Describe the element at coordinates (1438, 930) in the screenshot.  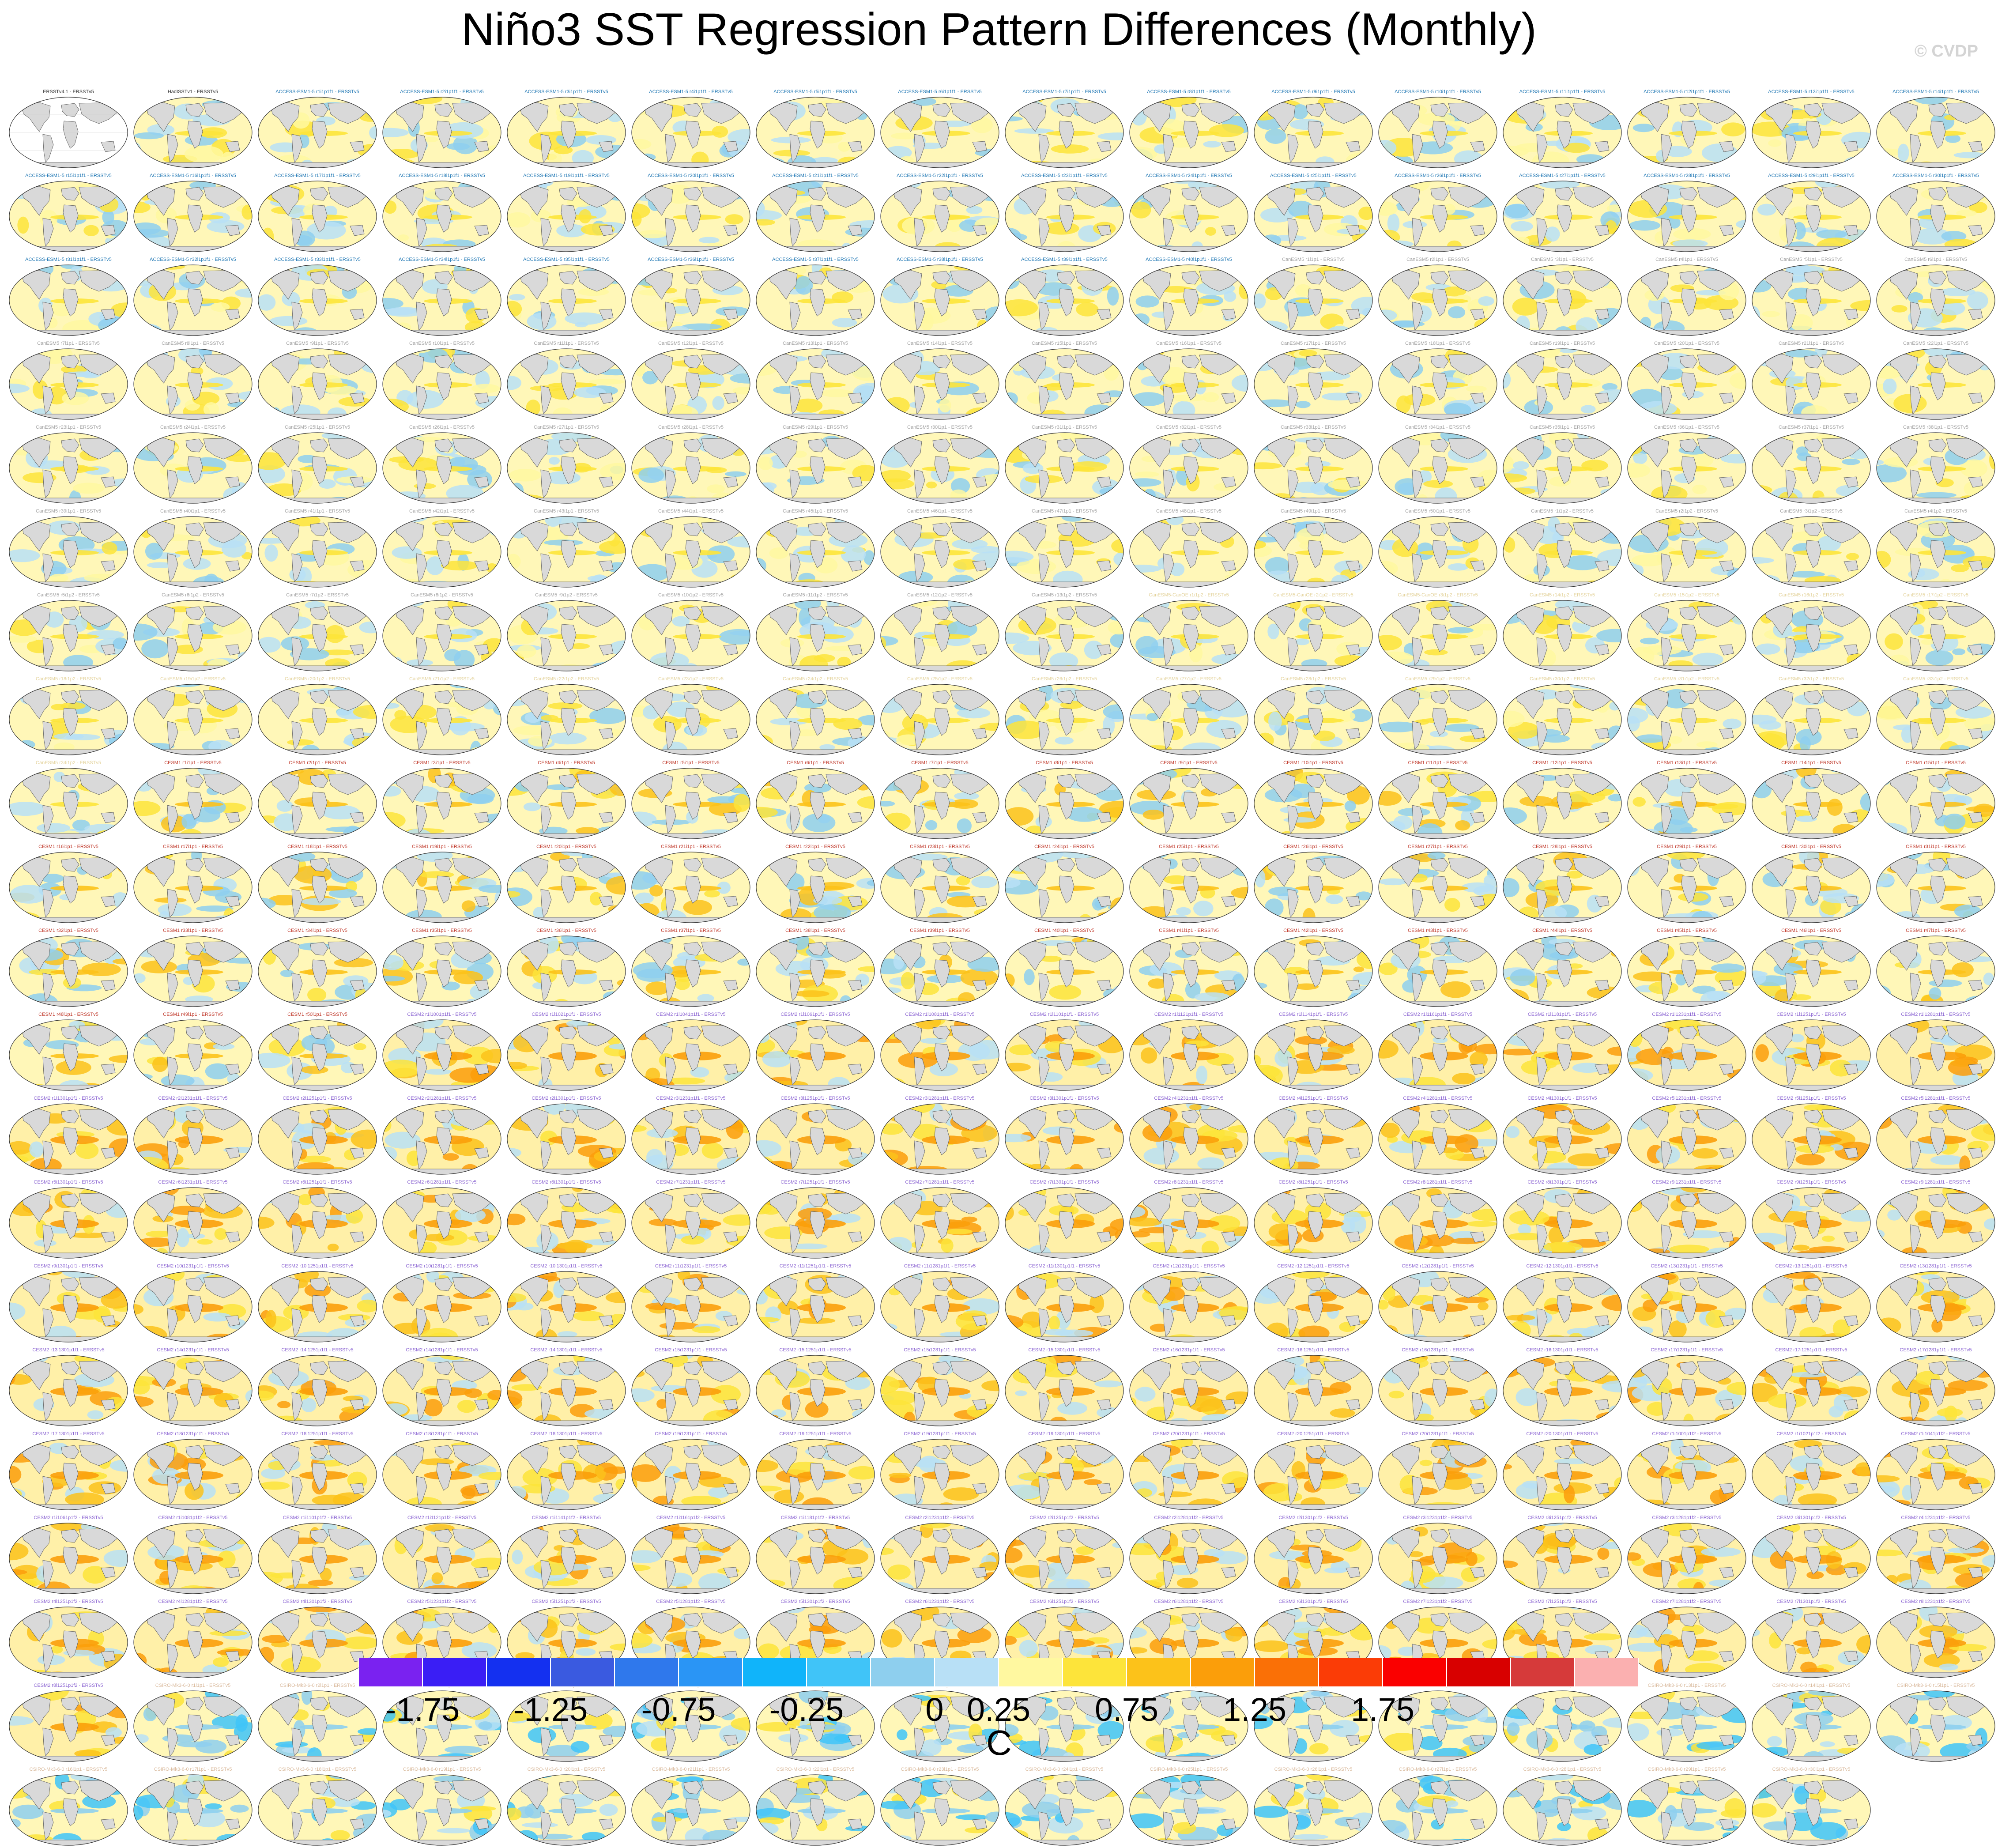
I see `panel-title: CESM1 r43i1p1 - ERSSTv5` at that location.